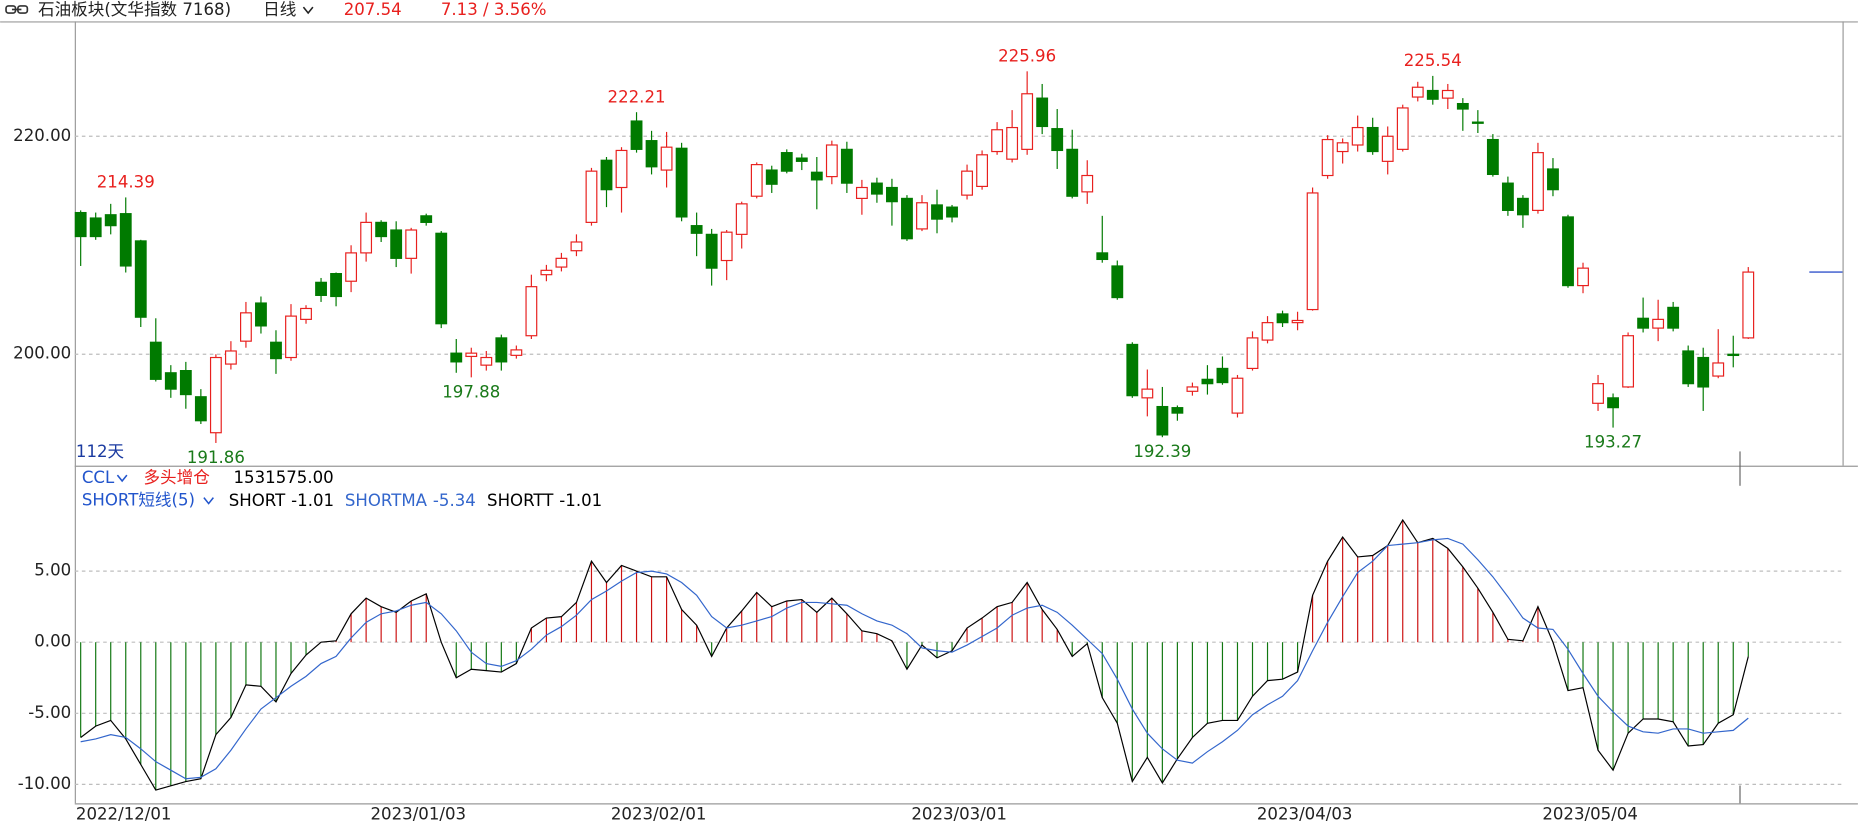 The width and height of the screenshot is (1858, 831). What do you see at coordinates (454, 500) in the screenshot?
I see `legend-value: -5.34` at bounding box center [454, 500].